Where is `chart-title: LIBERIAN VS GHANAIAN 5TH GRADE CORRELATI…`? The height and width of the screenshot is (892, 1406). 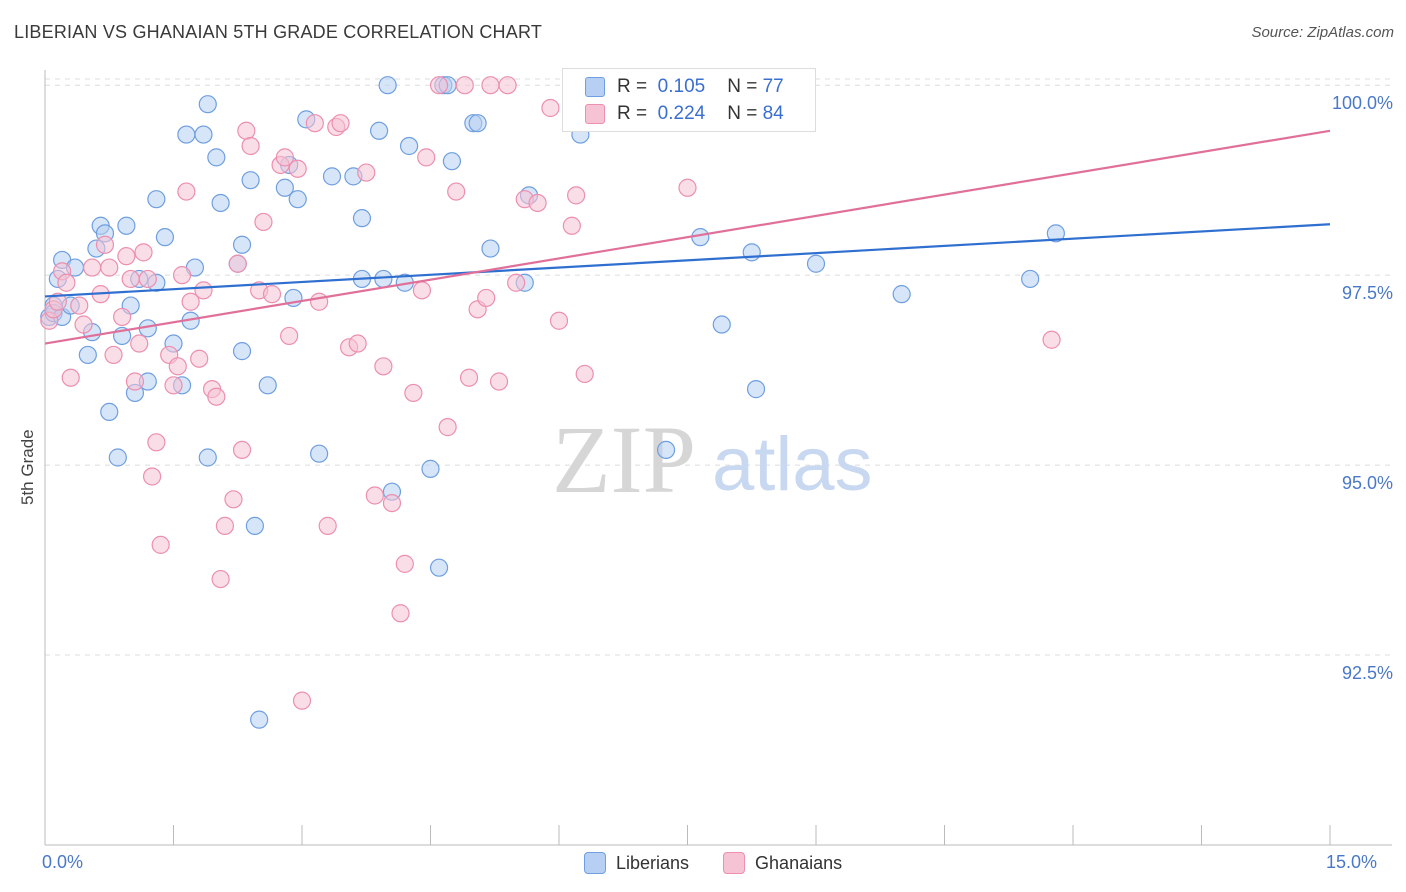 chart-title: LIBERIAN VS GHANAIAN 5TH GRADE CORRELATI… is located at coordinates (278, 32).